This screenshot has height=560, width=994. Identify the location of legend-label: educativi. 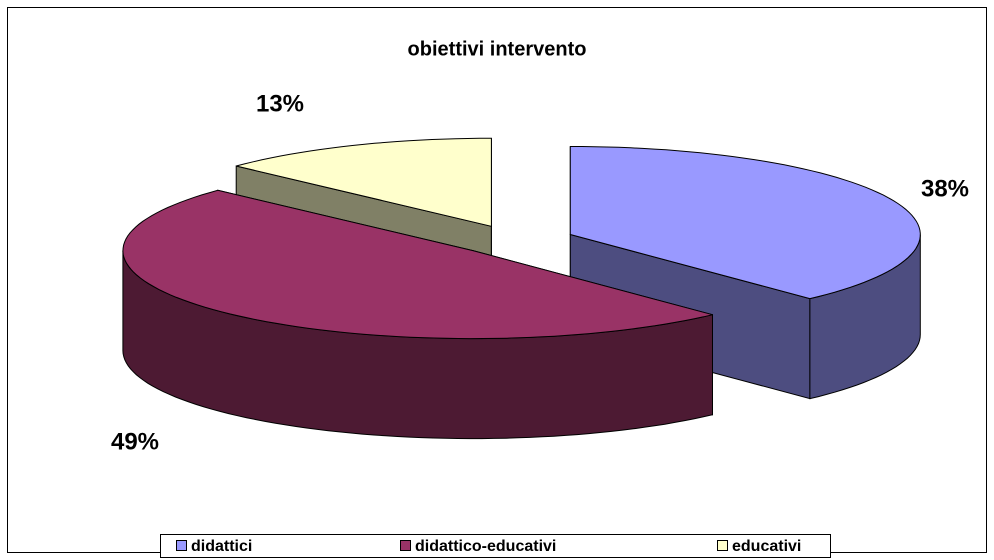
(766, 546).